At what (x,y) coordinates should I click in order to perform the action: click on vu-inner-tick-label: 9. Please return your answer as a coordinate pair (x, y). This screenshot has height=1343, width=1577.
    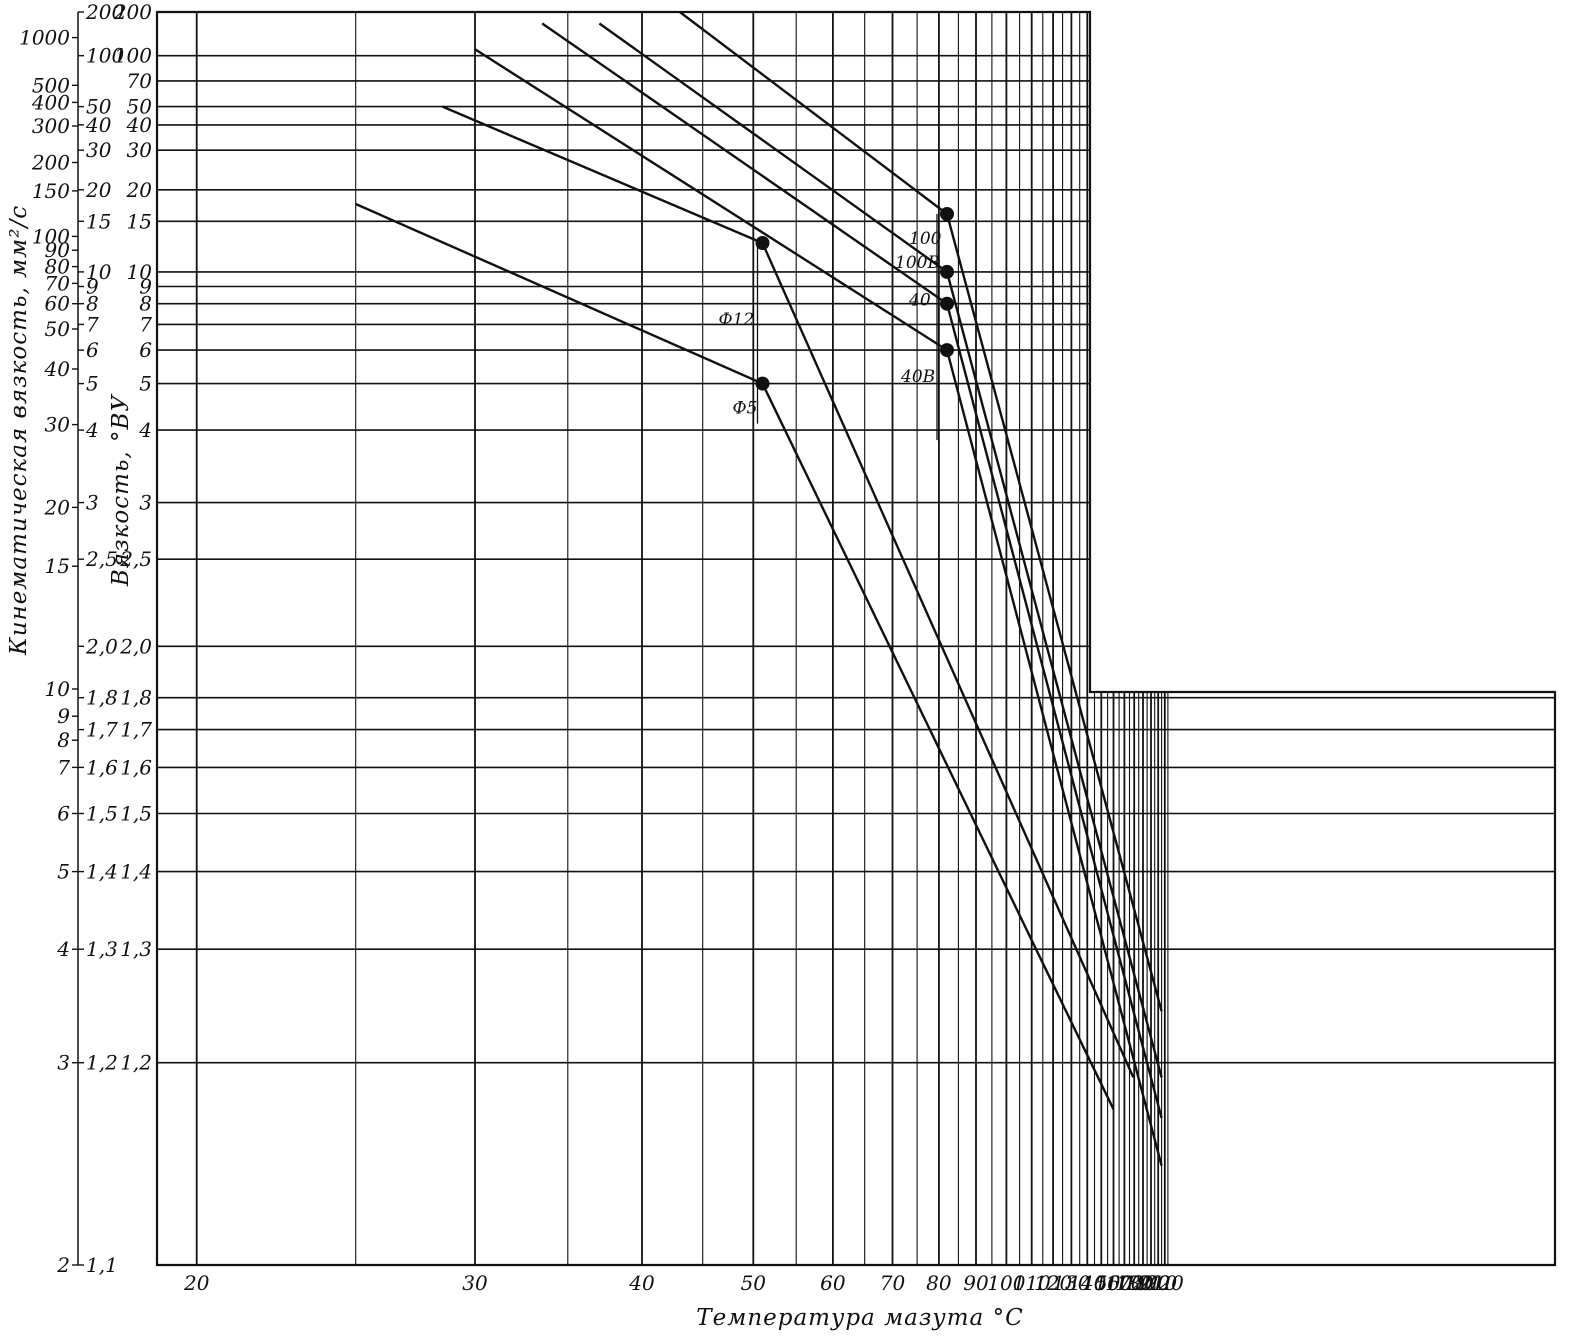
    Looking at the image, I should click on (145, 287).